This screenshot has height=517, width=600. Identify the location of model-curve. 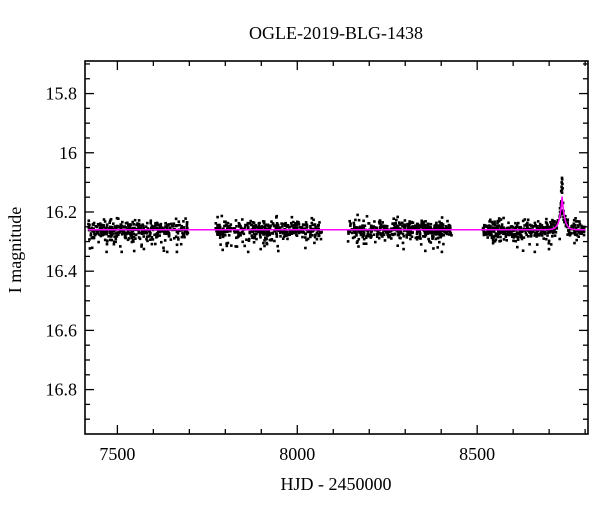
(337, 213).